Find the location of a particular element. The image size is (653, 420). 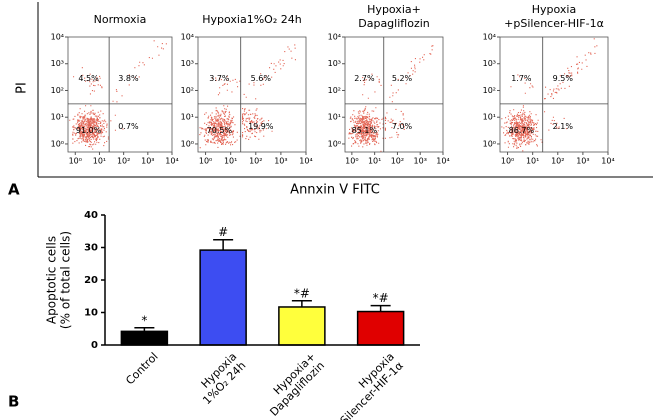

y-tick-label: 30 is located at coordinates (91, 248).